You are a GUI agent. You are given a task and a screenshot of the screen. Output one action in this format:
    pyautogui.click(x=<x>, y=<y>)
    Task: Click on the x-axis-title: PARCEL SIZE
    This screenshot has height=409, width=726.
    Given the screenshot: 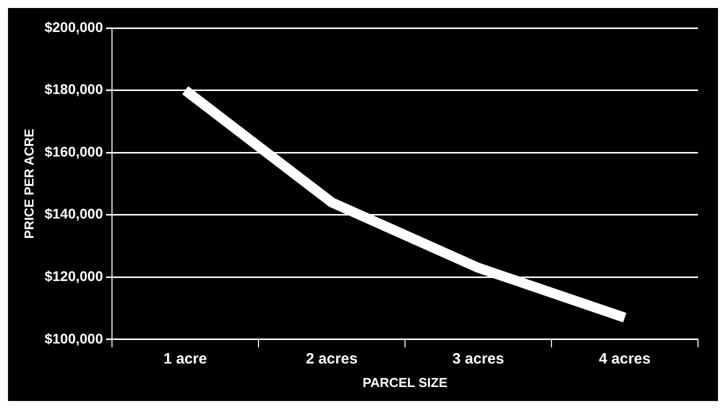 What is the action you would take?
    pyautogui.click(x=405, y=382)
    